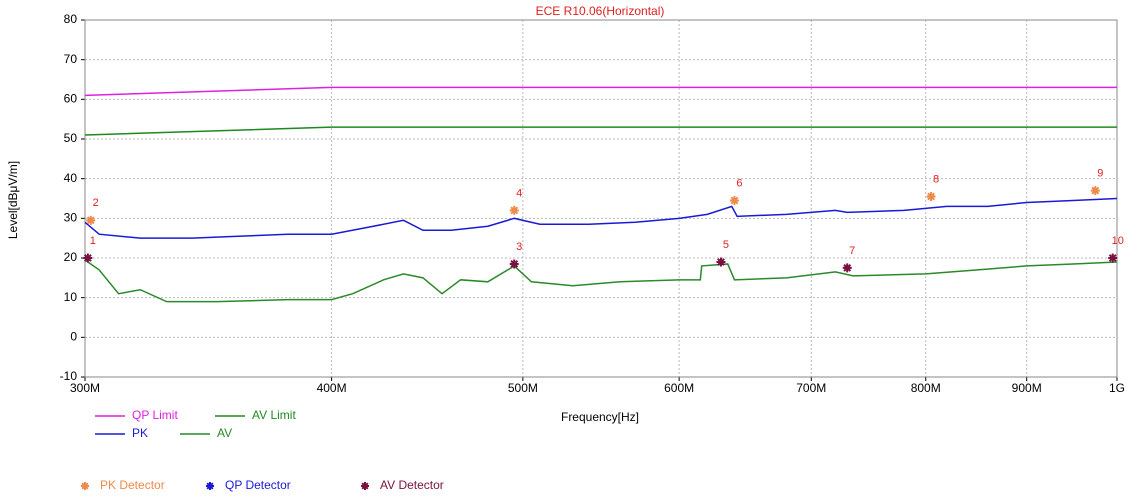  Describe the element at coordinates (726, 245) in the screenshot. I see `point-label: 5` at that location.